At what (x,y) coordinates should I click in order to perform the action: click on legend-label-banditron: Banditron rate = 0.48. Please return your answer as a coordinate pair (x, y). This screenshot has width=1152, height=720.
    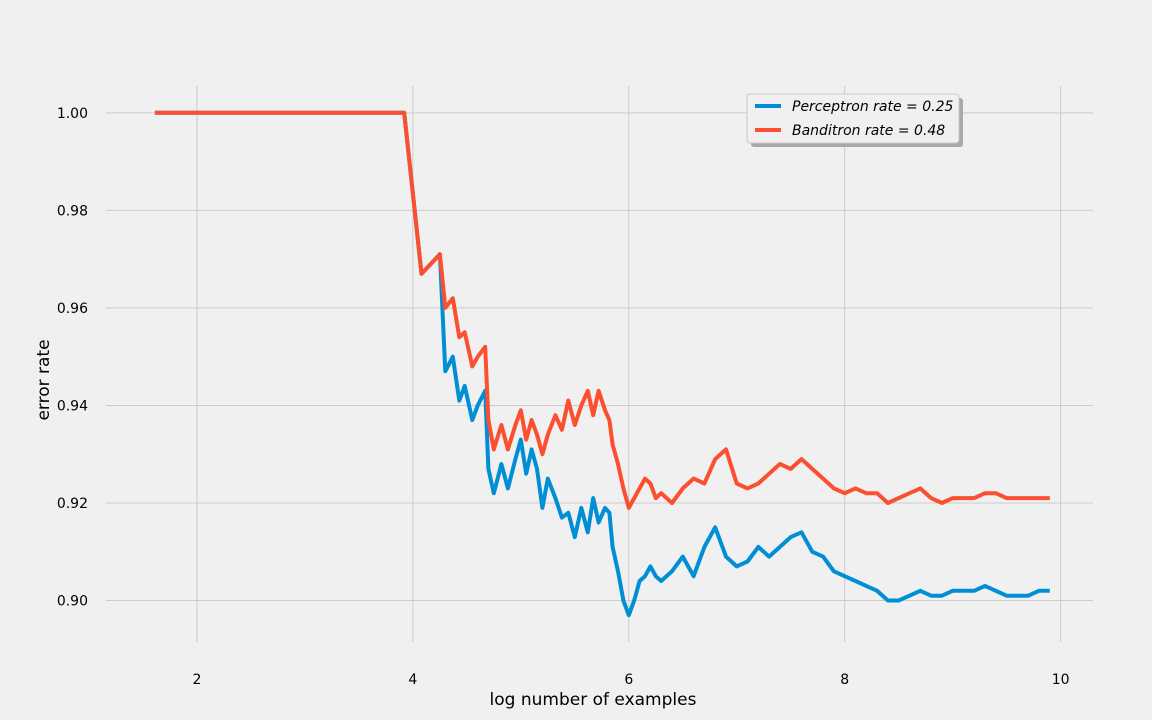
    Looking at the image, I should click on (868, 131).